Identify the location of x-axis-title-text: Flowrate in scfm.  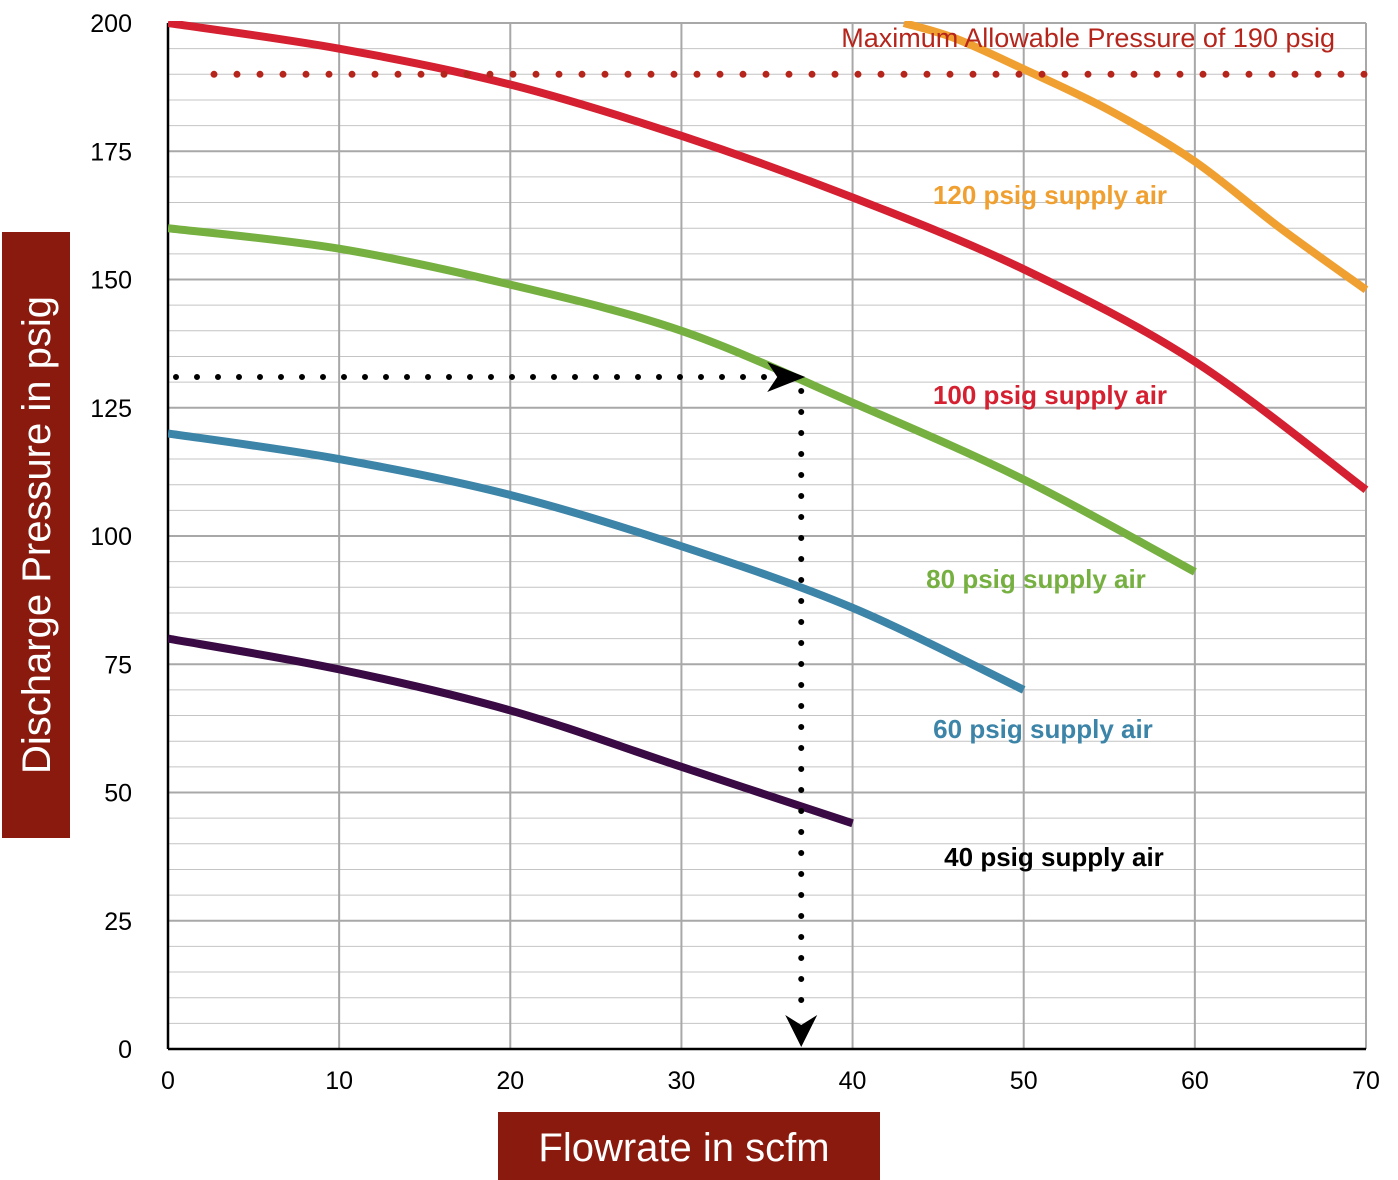
(683, 1148).